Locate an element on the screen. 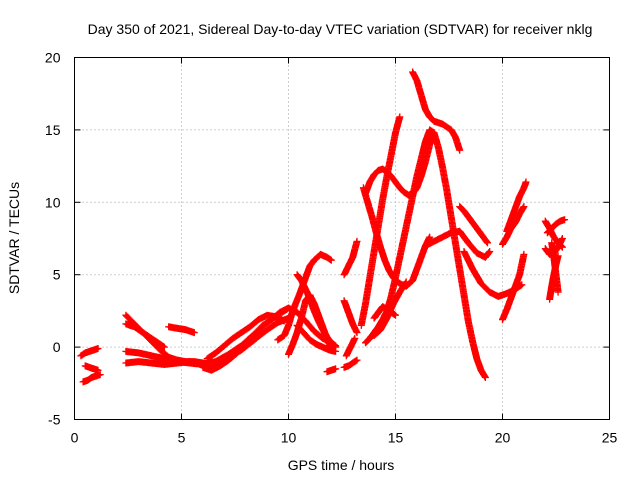 This screenshot has width=640, height=480. y-tick-label: 5 is located at coordinates (57, 275).